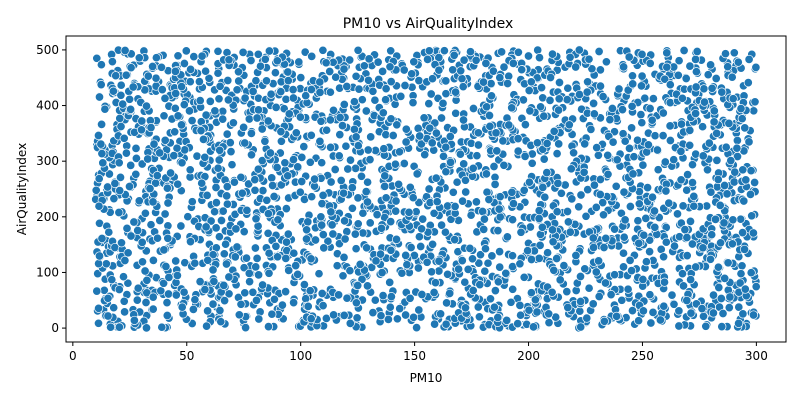 The height and width of the screenshot is (400, 800). What do you see at coordinates (47, 161) in the screenshot?
I see `y-tick-label: 300` at bounding box center [47, 161].